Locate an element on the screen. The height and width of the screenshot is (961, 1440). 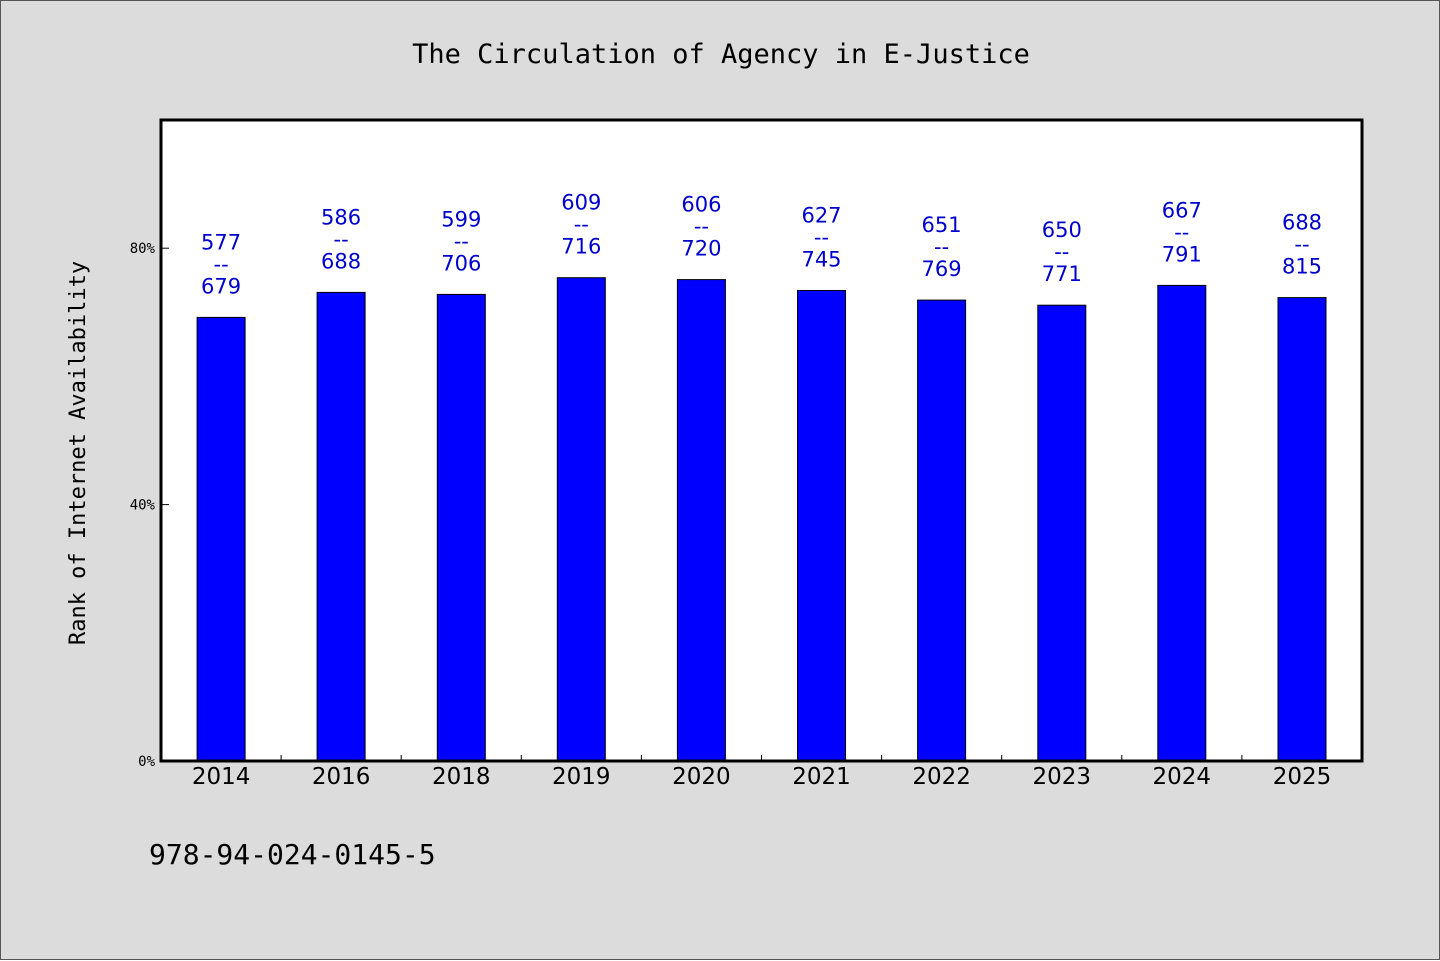
bar-2025 is located at coordinates (1302, 529).